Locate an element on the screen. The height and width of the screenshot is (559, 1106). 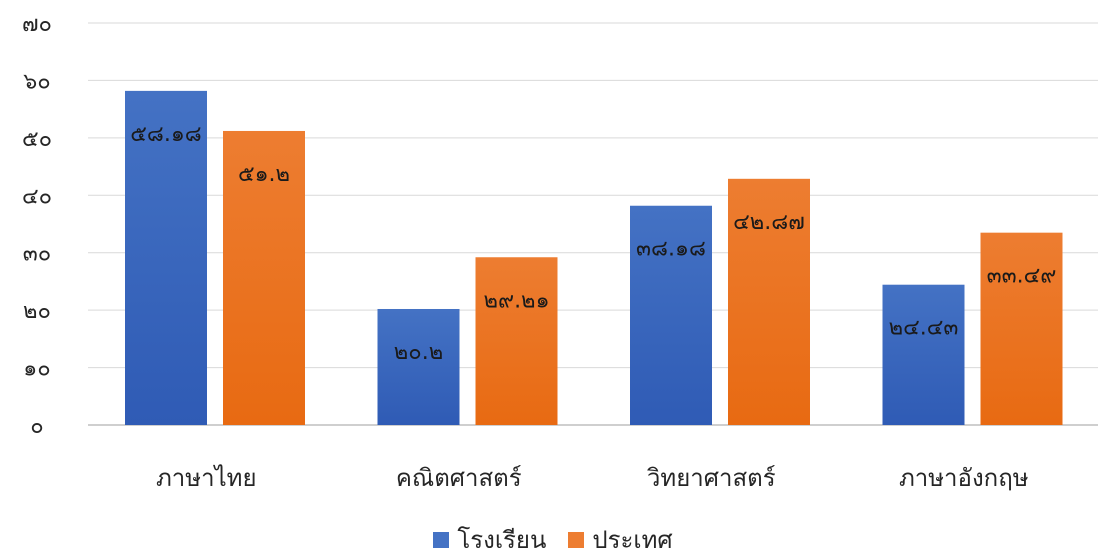
data-label: ๔๒.๘๗ is located at coordinates (769, 222).